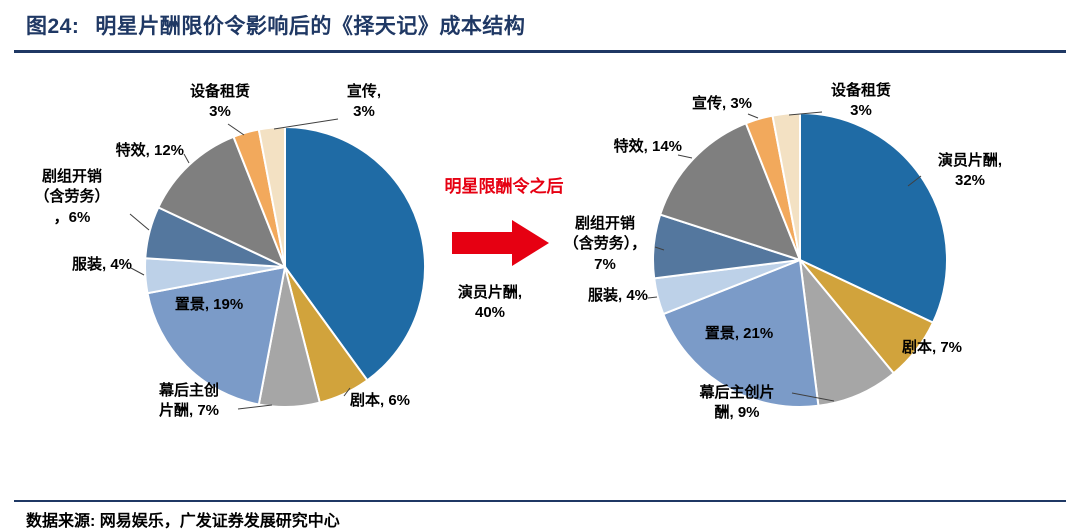  Describe the element at coordinates (310, 26) in the screenshot. I see `figure-title-text: 明星片酬限价令影响后的《择天记》成本结构` at that location.